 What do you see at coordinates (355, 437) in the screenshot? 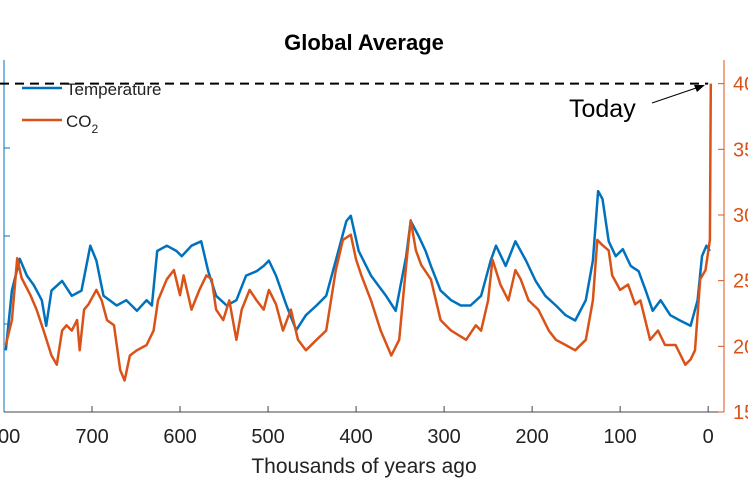
I see `x-tick-label: 400` at bounding box center [355, 437].